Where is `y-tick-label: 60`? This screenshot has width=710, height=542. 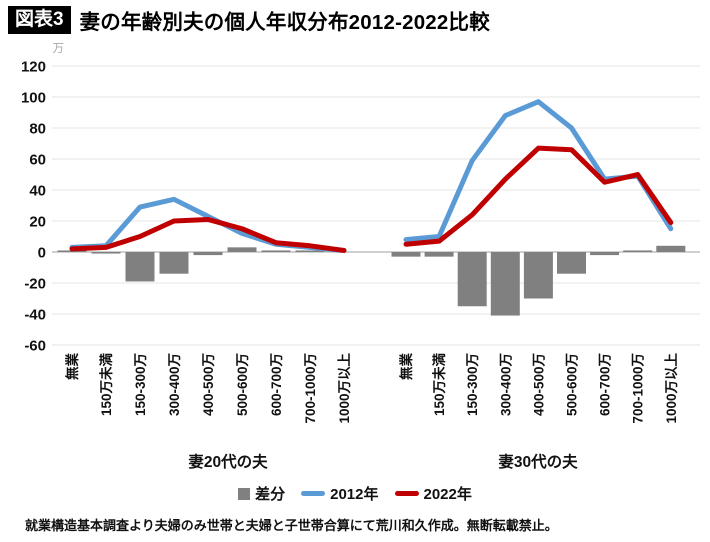
y-tick-label: 60 is located at coordinates (37, 160).